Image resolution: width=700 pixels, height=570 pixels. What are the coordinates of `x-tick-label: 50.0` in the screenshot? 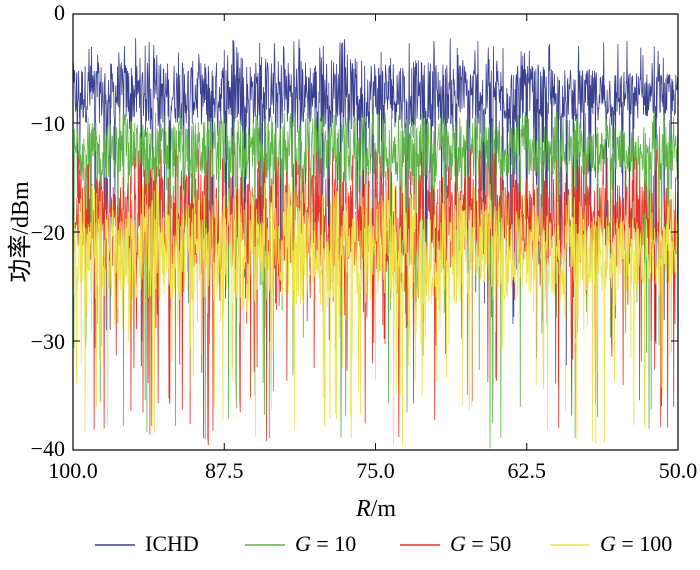 It's located at (678, 470).